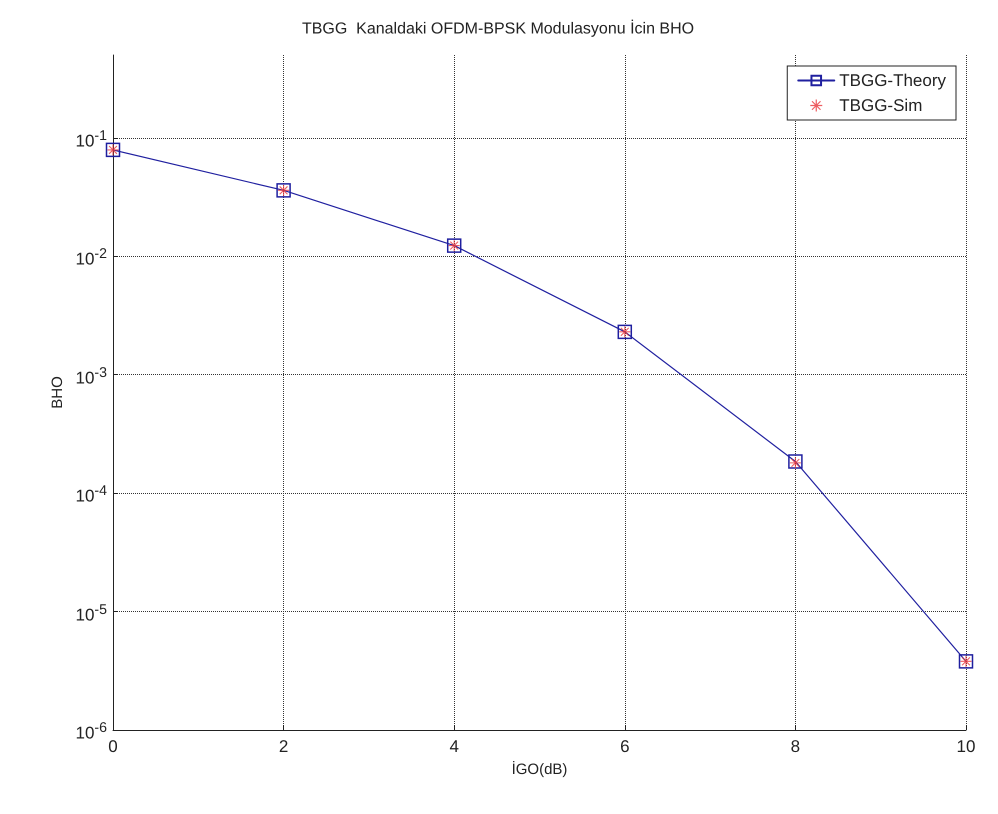  I want to click on x-tick-label: 2, so click(283, 746).